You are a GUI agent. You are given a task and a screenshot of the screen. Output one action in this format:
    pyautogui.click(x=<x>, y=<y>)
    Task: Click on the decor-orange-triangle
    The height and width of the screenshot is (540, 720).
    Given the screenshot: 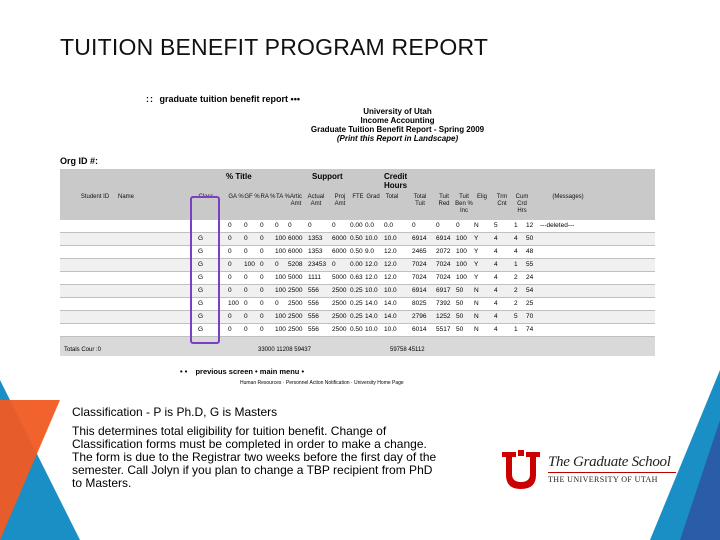 What is the action you would take?
    pyautogui.click(x=30, y=470)
    